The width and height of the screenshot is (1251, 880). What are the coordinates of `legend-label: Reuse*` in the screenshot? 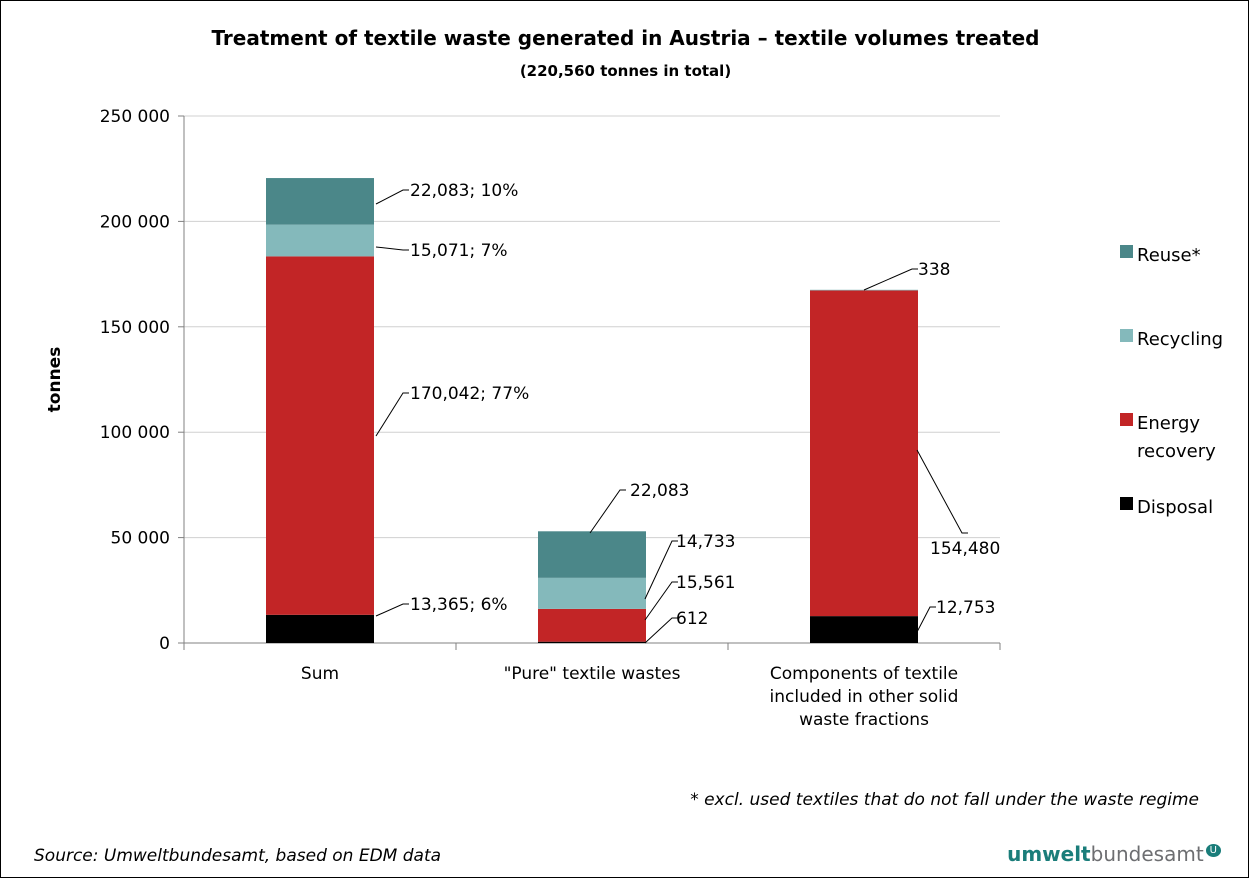 It's located at (1169, 255).